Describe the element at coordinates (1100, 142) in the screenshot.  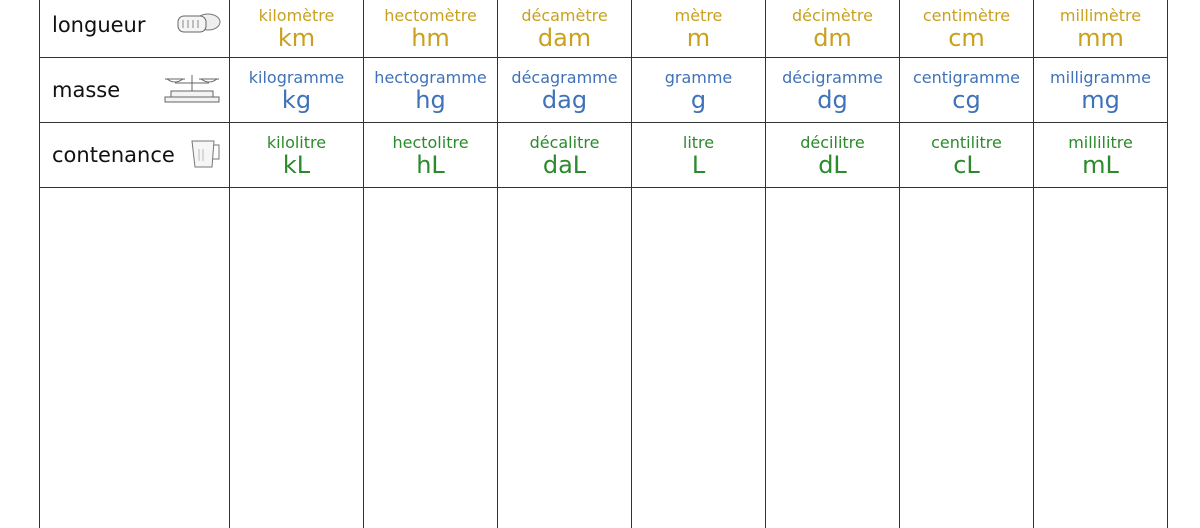
I see `unit-name: millilitre` at that location.